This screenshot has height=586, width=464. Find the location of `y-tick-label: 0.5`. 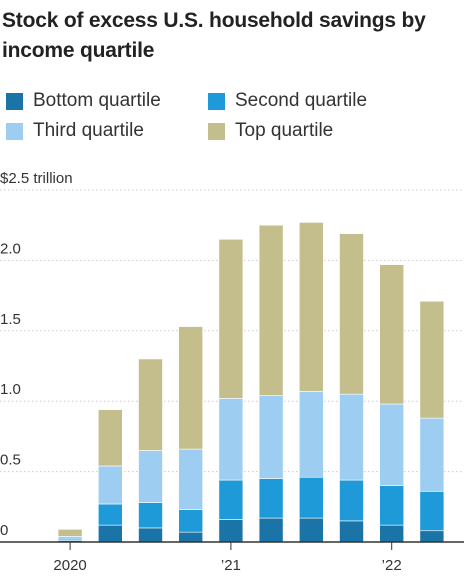

y-tick-label: 0.5 is located at coordinates (10, 460).